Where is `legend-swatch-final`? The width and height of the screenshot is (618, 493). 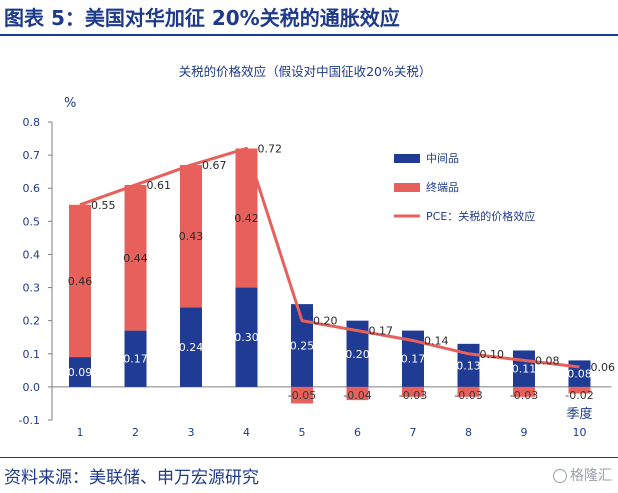 legend-swatch-final is located at coordinates (407, 187).